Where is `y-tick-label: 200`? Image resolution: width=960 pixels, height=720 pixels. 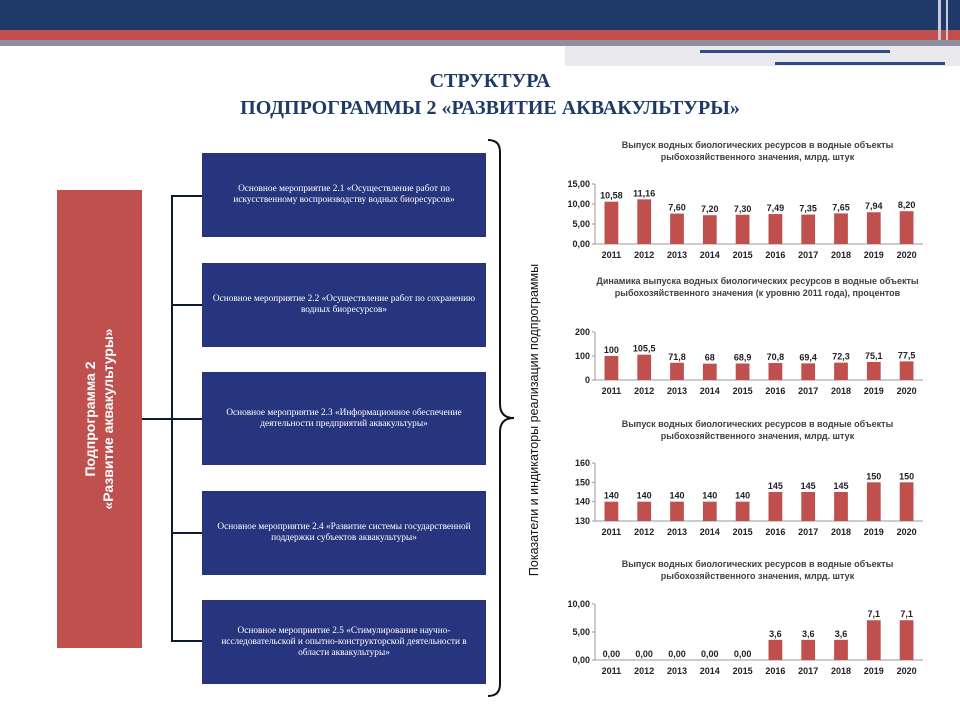
y-tick-label: 200 is located at coordinates (582, 332).